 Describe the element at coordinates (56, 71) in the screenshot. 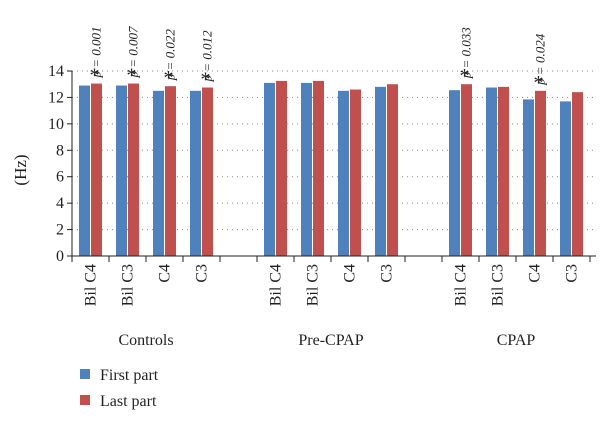

I see `y-tick-label: 14` at that location.